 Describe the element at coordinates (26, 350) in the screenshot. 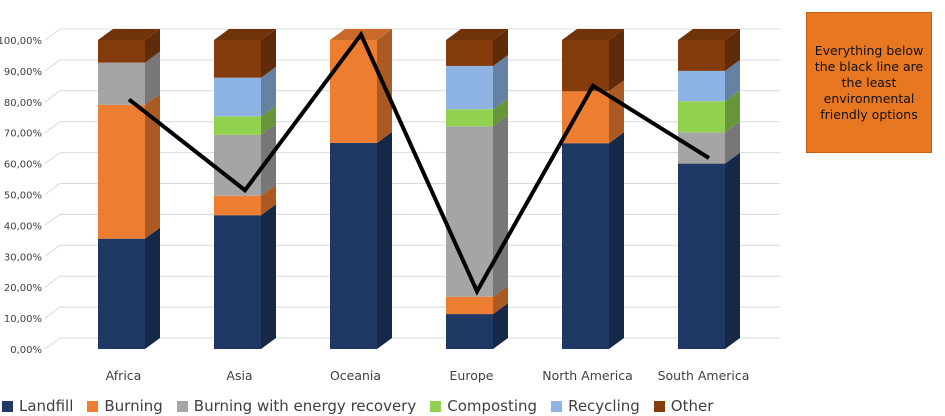

I see `y-tick-label: 0,00%` at that location.